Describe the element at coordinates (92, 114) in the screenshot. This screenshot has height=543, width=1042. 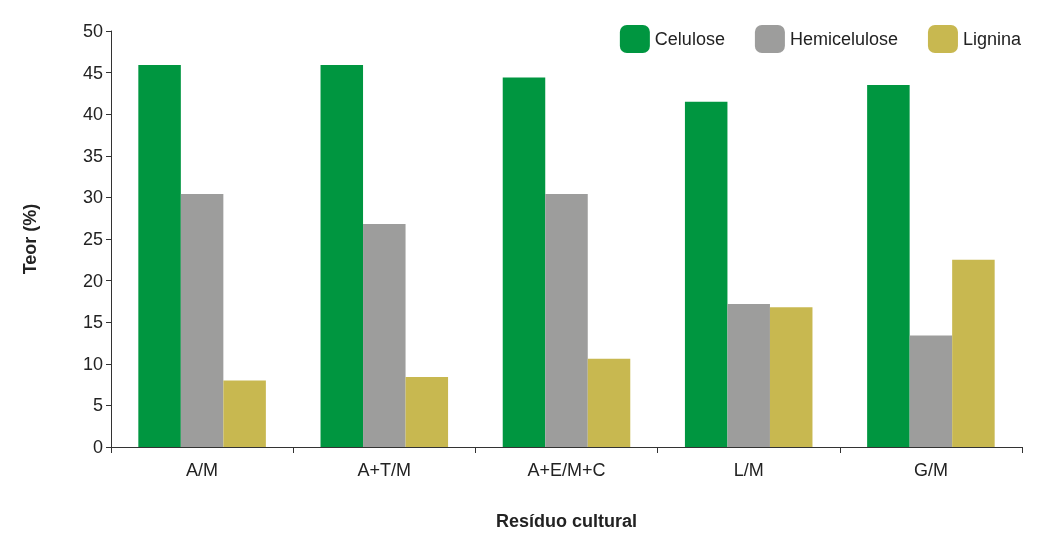
I see `y-tick-label: 40` at that location.